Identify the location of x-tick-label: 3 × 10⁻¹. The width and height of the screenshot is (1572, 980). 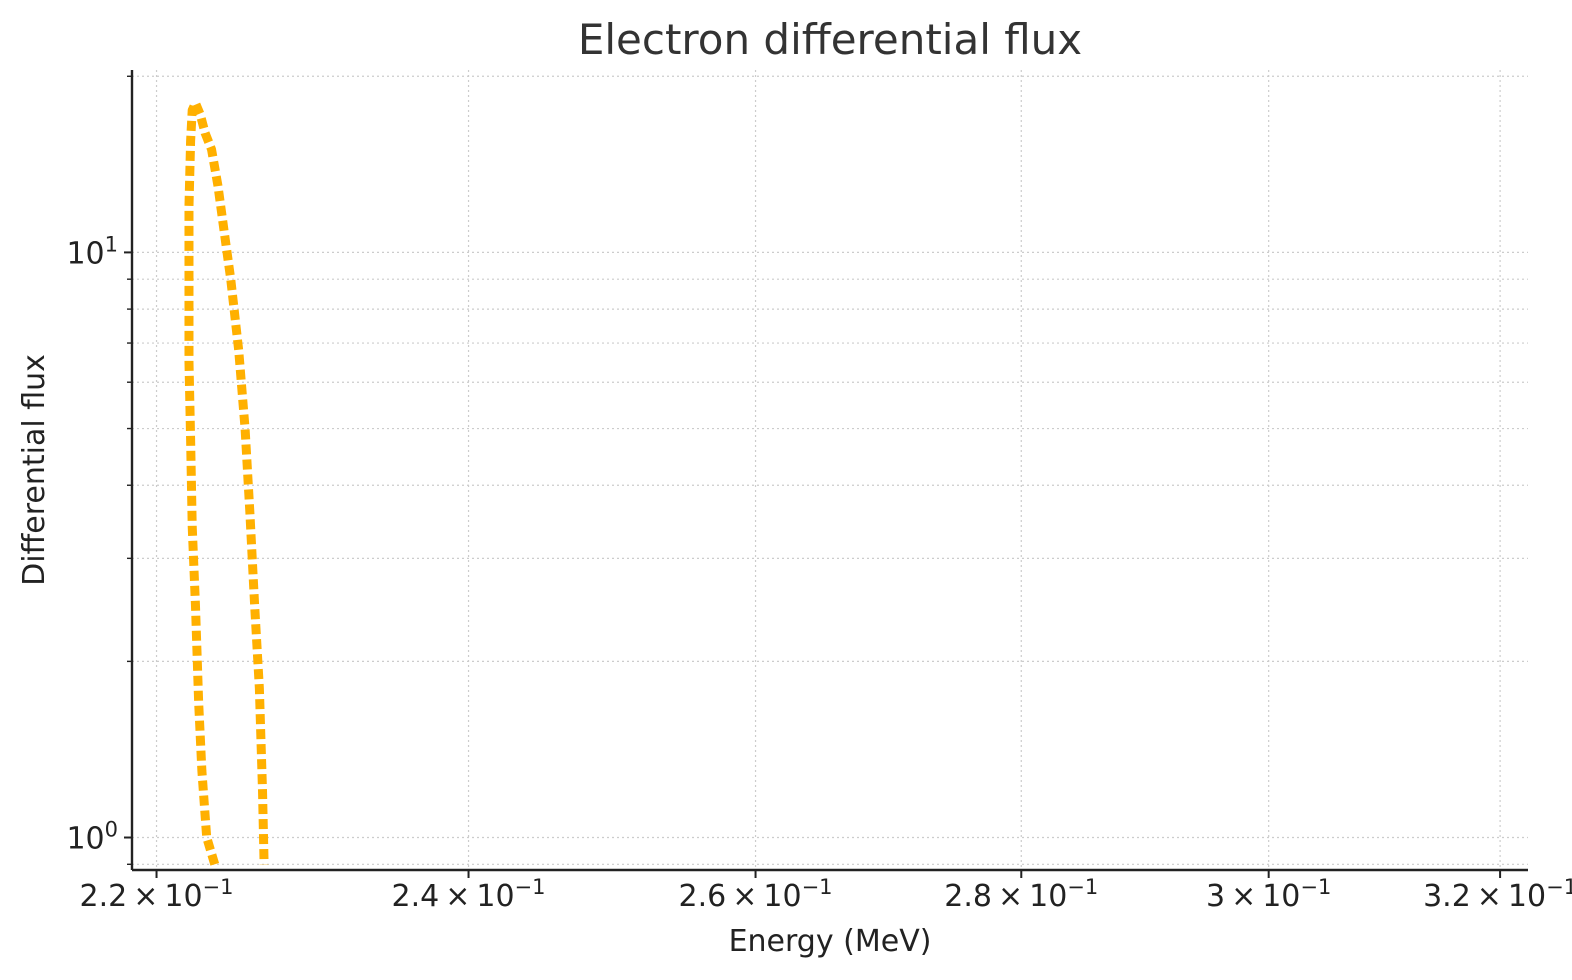
(1268, 894).